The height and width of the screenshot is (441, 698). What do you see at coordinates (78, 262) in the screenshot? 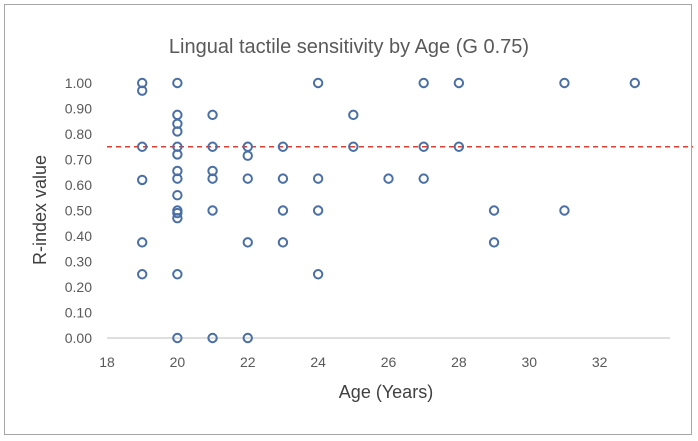
I see `y-tick-label: 0.30` at bounding box center [78, 262].